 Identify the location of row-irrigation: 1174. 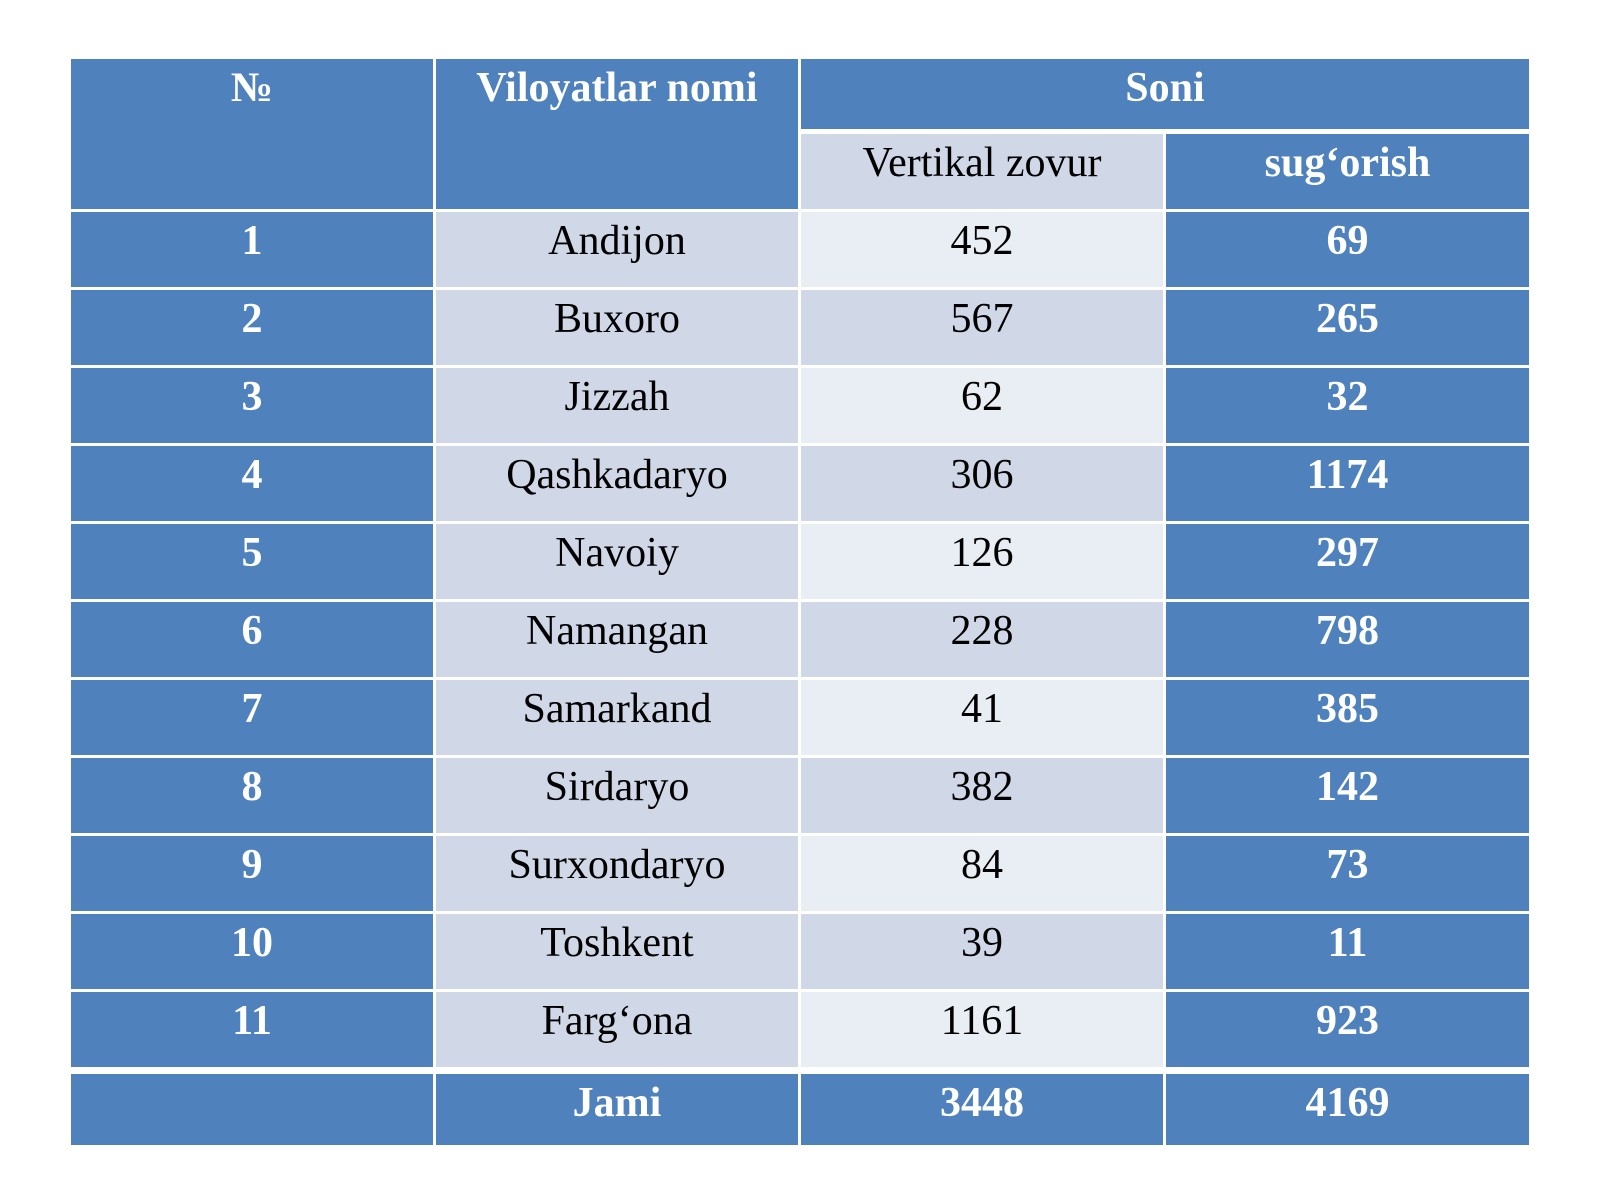
(1347, 485).